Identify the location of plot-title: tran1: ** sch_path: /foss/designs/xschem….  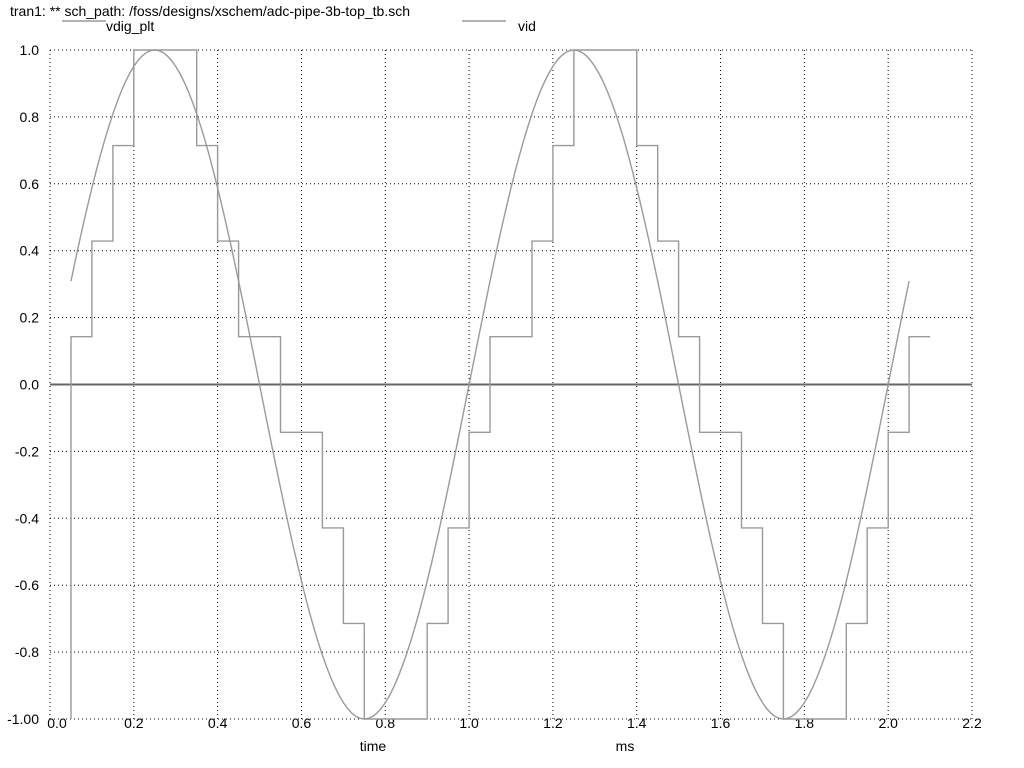
(210, 11).